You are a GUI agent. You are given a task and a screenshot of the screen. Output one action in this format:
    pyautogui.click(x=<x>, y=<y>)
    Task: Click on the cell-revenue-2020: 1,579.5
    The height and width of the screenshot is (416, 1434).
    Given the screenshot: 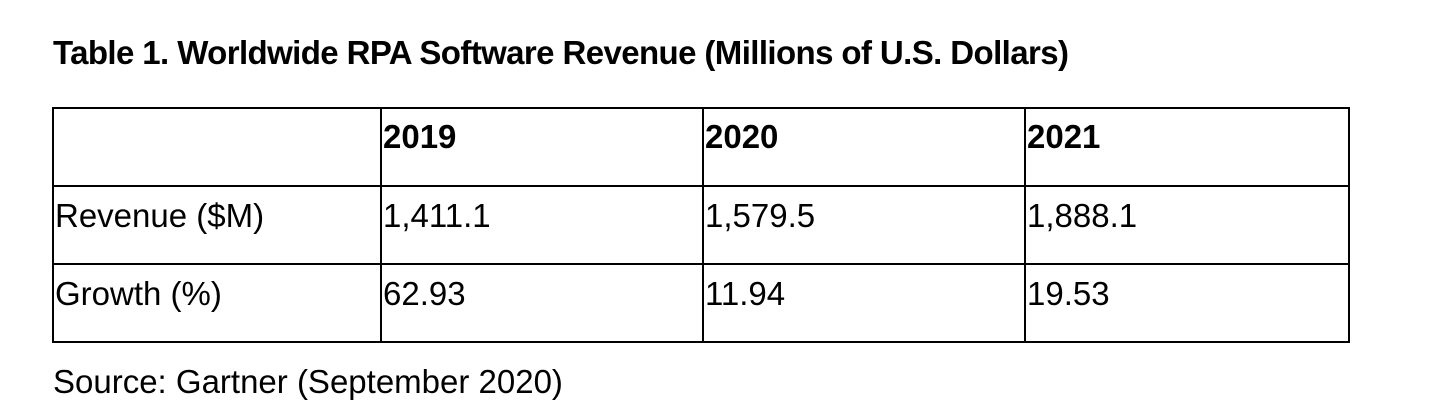 What is the action you would take?
    pyautogui.click(x=864, y=225)
    